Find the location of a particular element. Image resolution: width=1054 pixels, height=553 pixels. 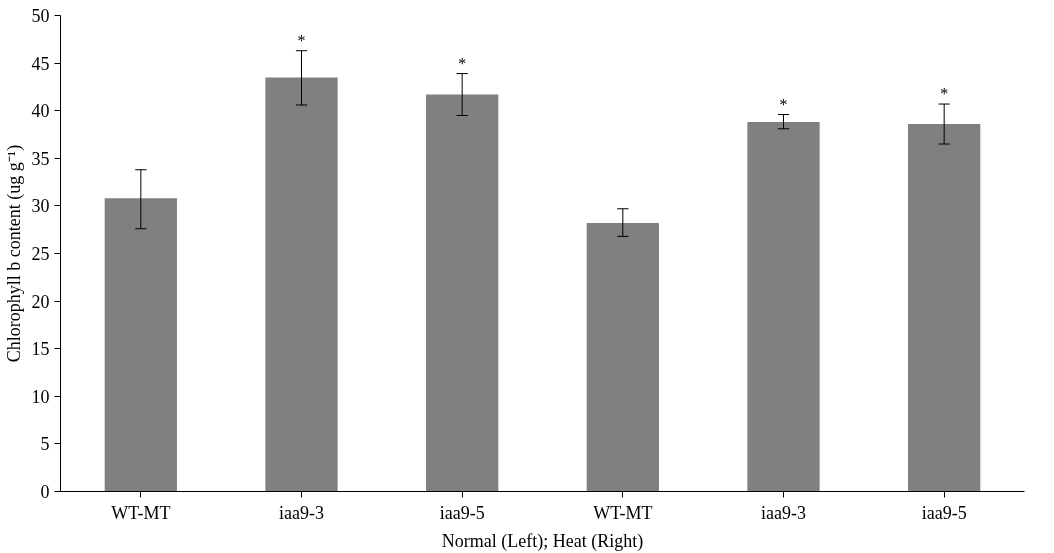

y-tick-label: 20 is located at coordinates (40, 301).